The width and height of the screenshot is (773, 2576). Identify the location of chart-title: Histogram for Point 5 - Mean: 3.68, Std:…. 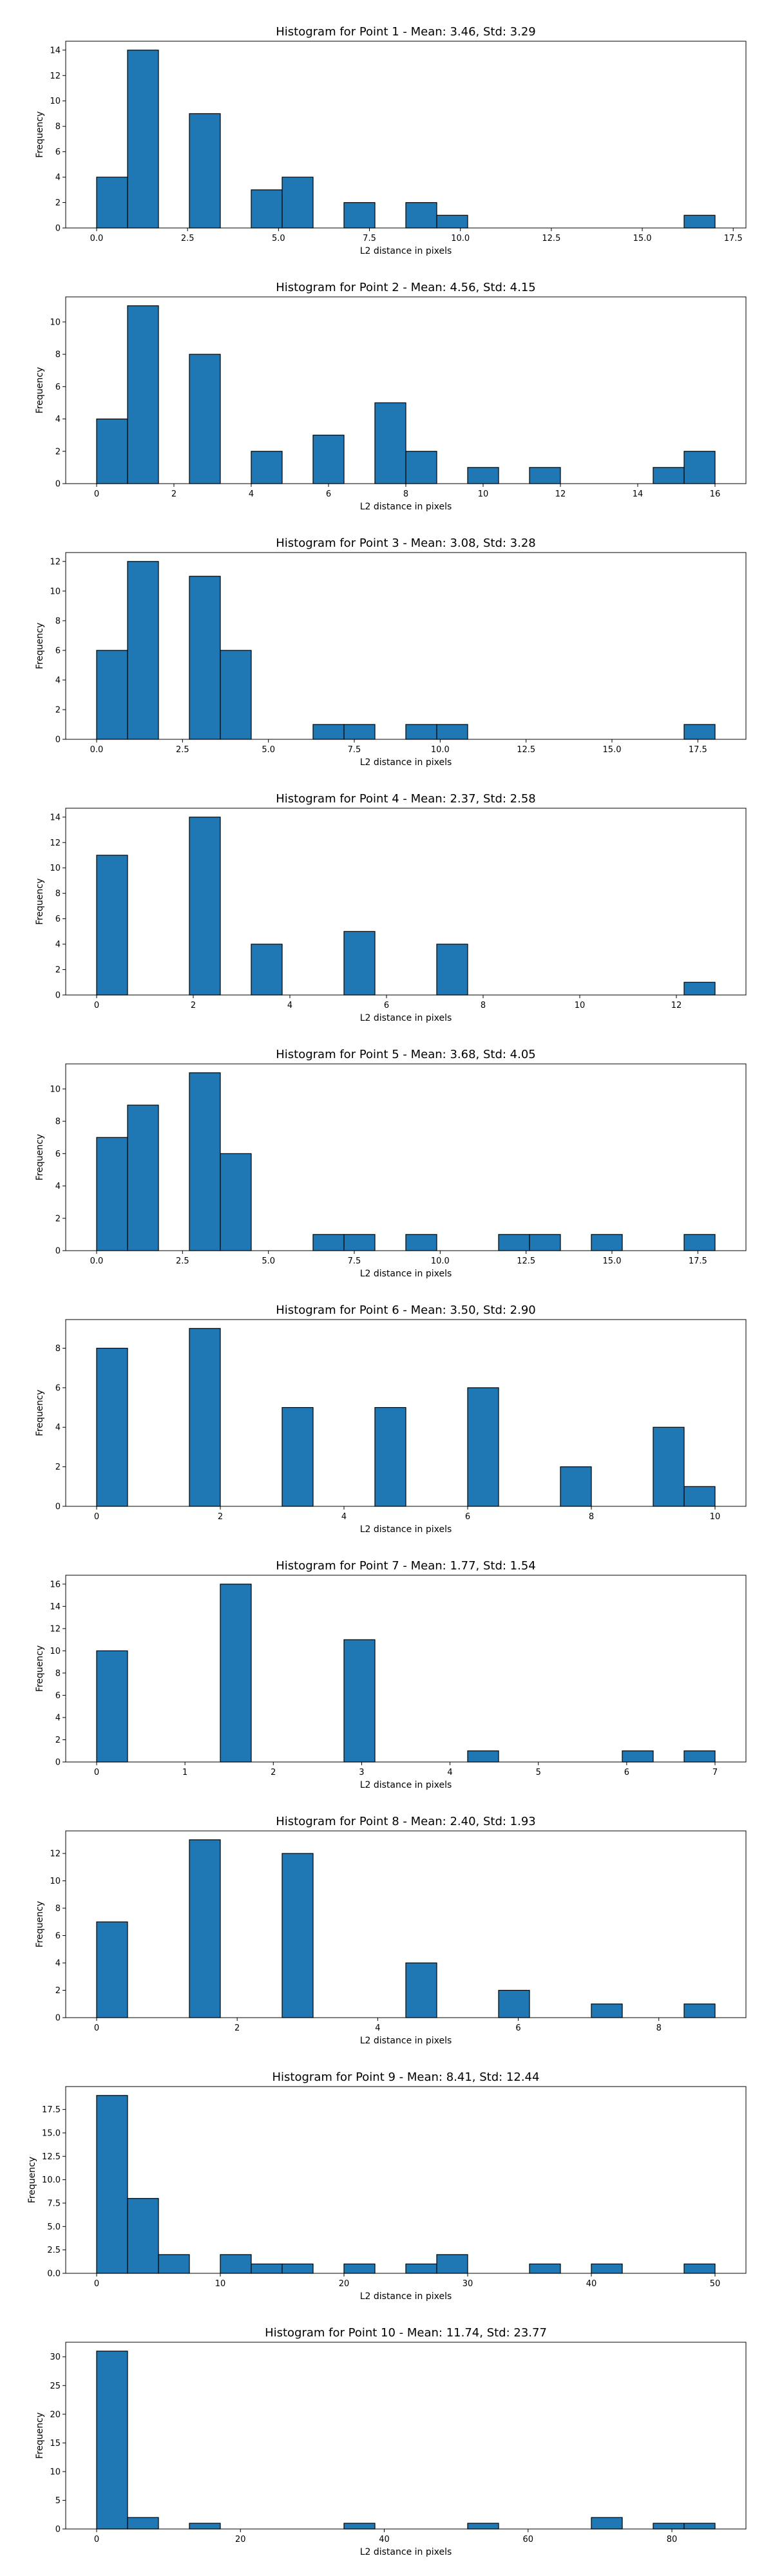
(406, 1054).